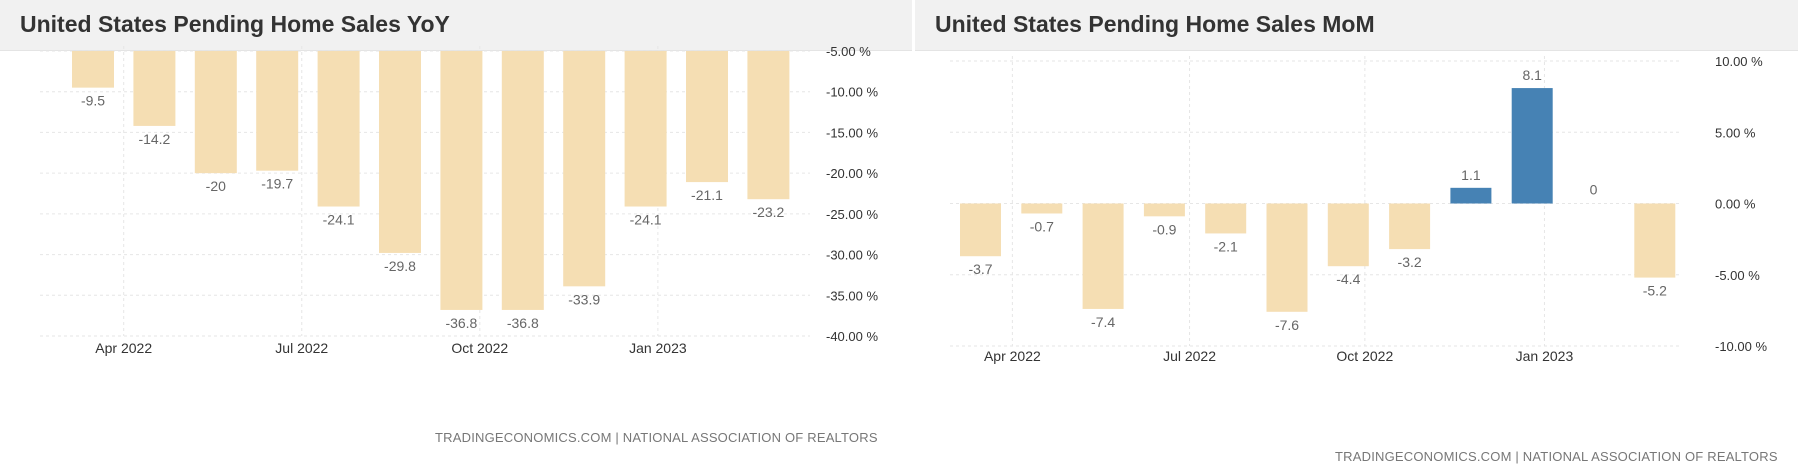 This screenshot has width=1798, height=476. What do you see at coordinates (93, 101) in the screenshot?
I see `bar-value-label: -9.5` at bounding box center [93, 101].